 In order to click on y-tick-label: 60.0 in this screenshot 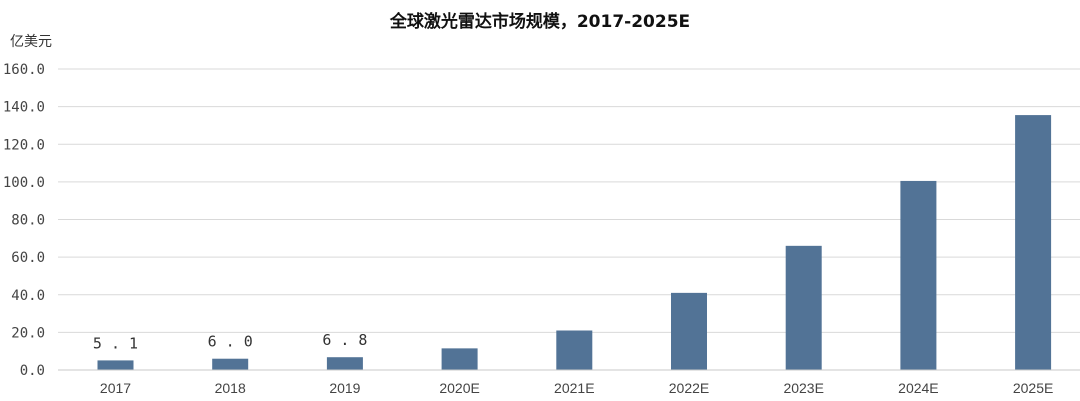, I will do `click(28, 258)`.